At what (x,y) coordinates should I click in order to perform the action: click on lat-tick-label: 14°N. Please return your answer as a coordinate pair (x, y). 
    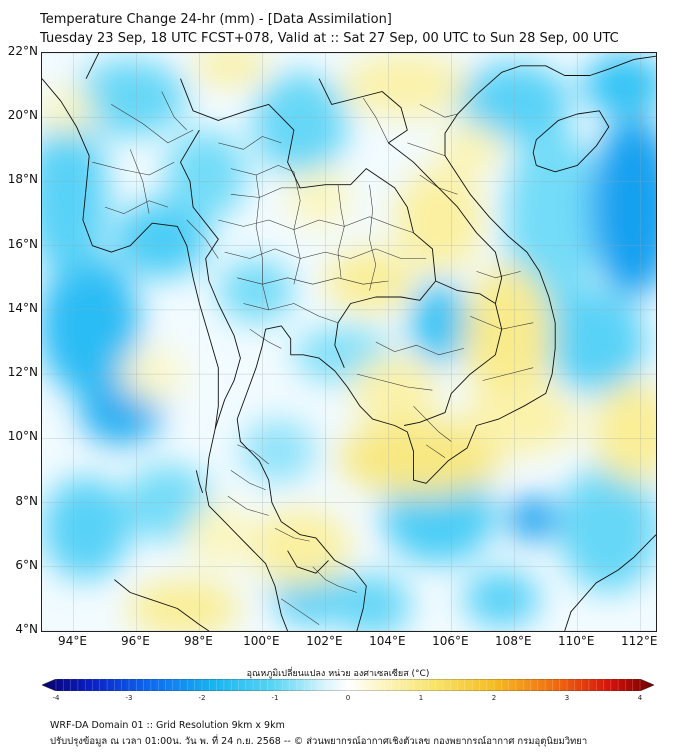
    Looking at the image, I should click on (22, 307).